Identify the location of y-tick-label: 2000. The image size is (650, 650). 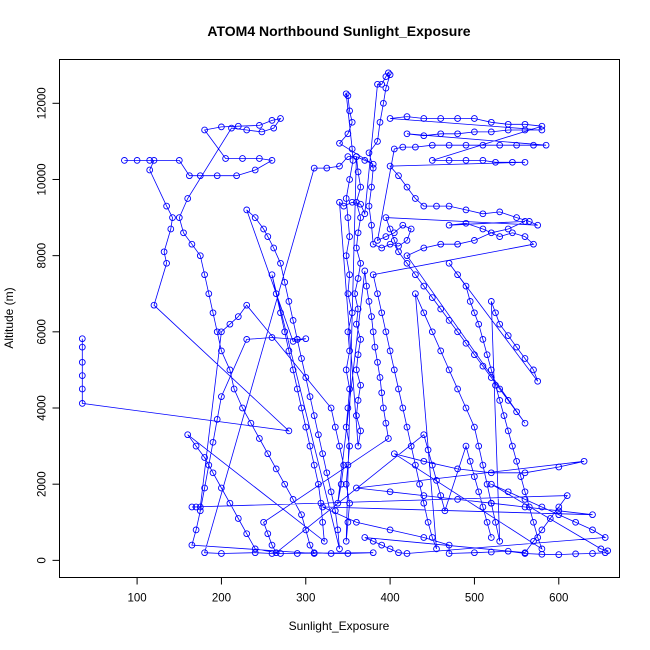
(43, 484).